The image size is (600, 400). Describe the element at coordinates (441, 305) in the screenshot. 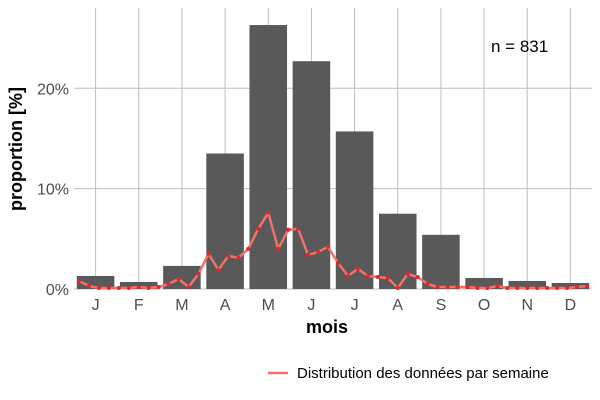

I see `x-tick-label: S` at that location.